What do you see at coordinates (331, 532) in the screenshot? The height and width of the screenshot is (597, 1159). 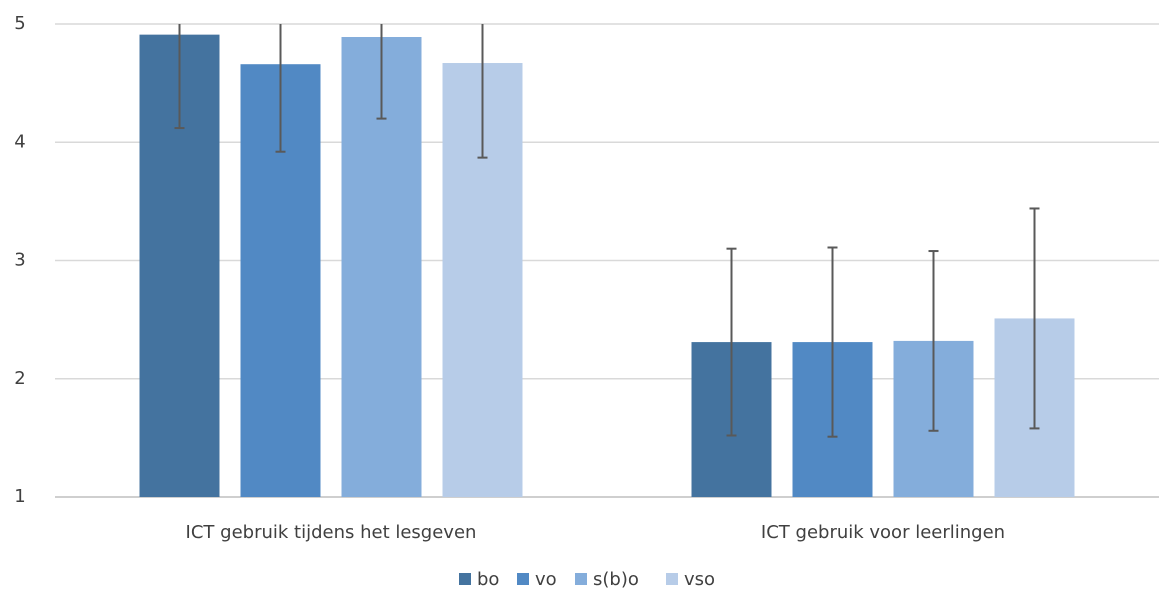 I see `x-tick-label: ICT gebruik tijdens het lesgeven` at bounding box center [331, 532].